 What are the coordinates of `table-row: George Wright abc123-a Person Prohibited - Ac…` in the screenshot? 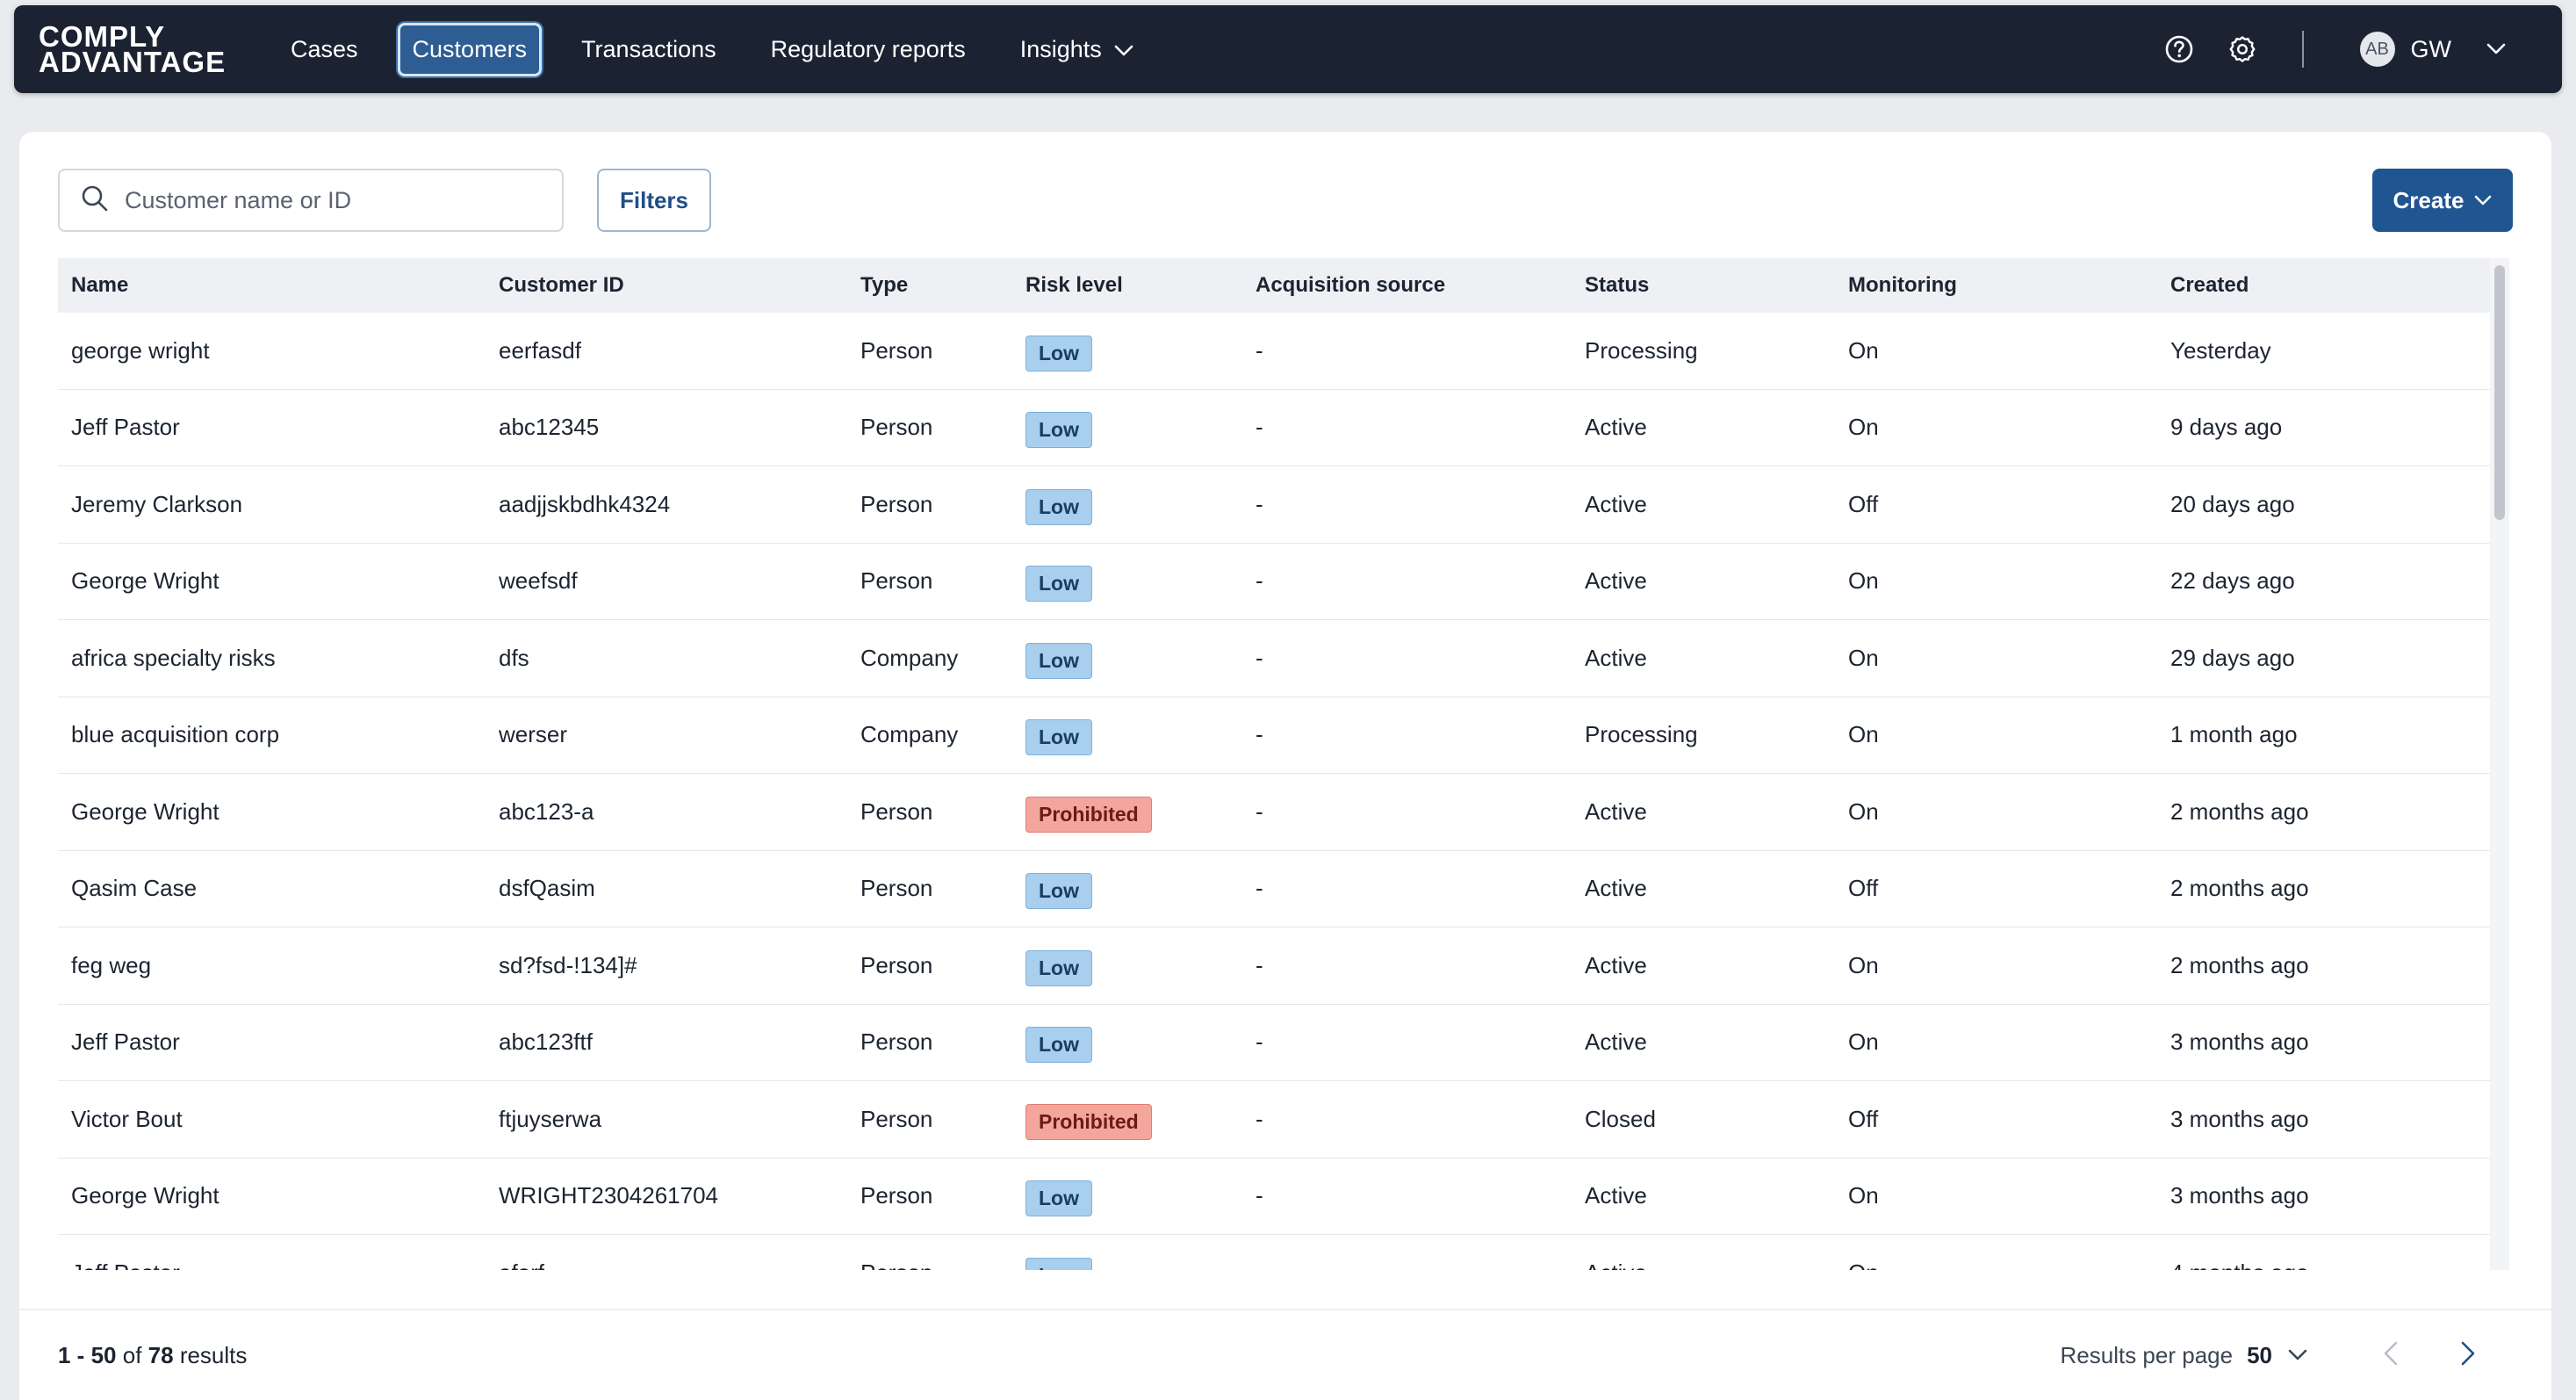 It's located at (1274, 812).